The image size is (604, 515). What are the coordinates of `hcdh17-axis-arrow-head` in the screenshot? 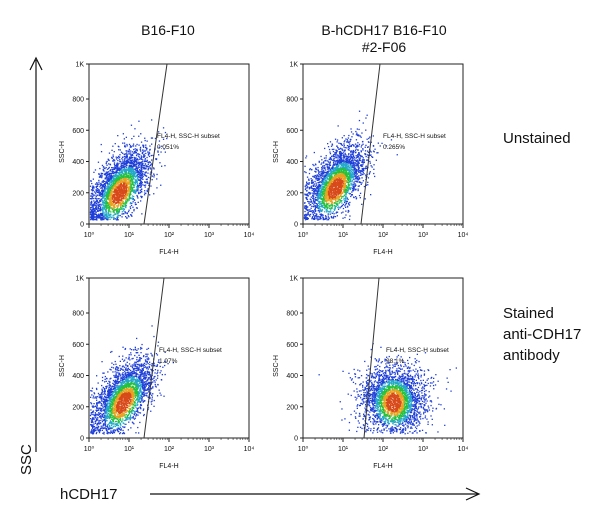 It's located at (473, 494).